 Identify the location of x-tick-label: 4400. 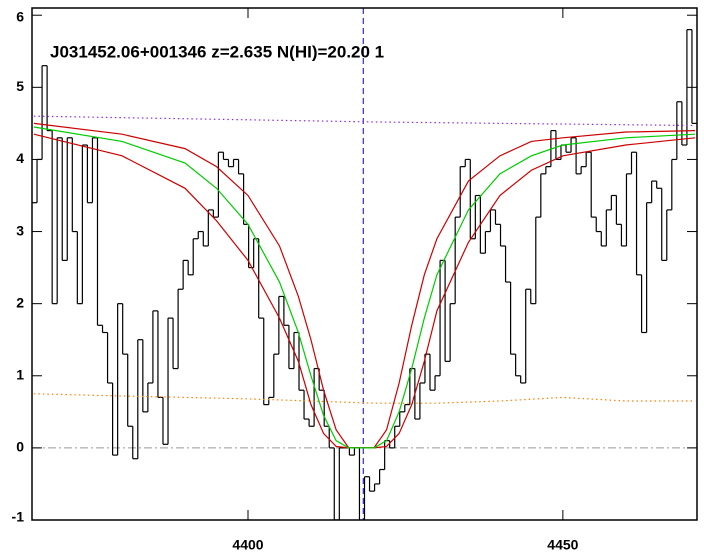
(247, 545).